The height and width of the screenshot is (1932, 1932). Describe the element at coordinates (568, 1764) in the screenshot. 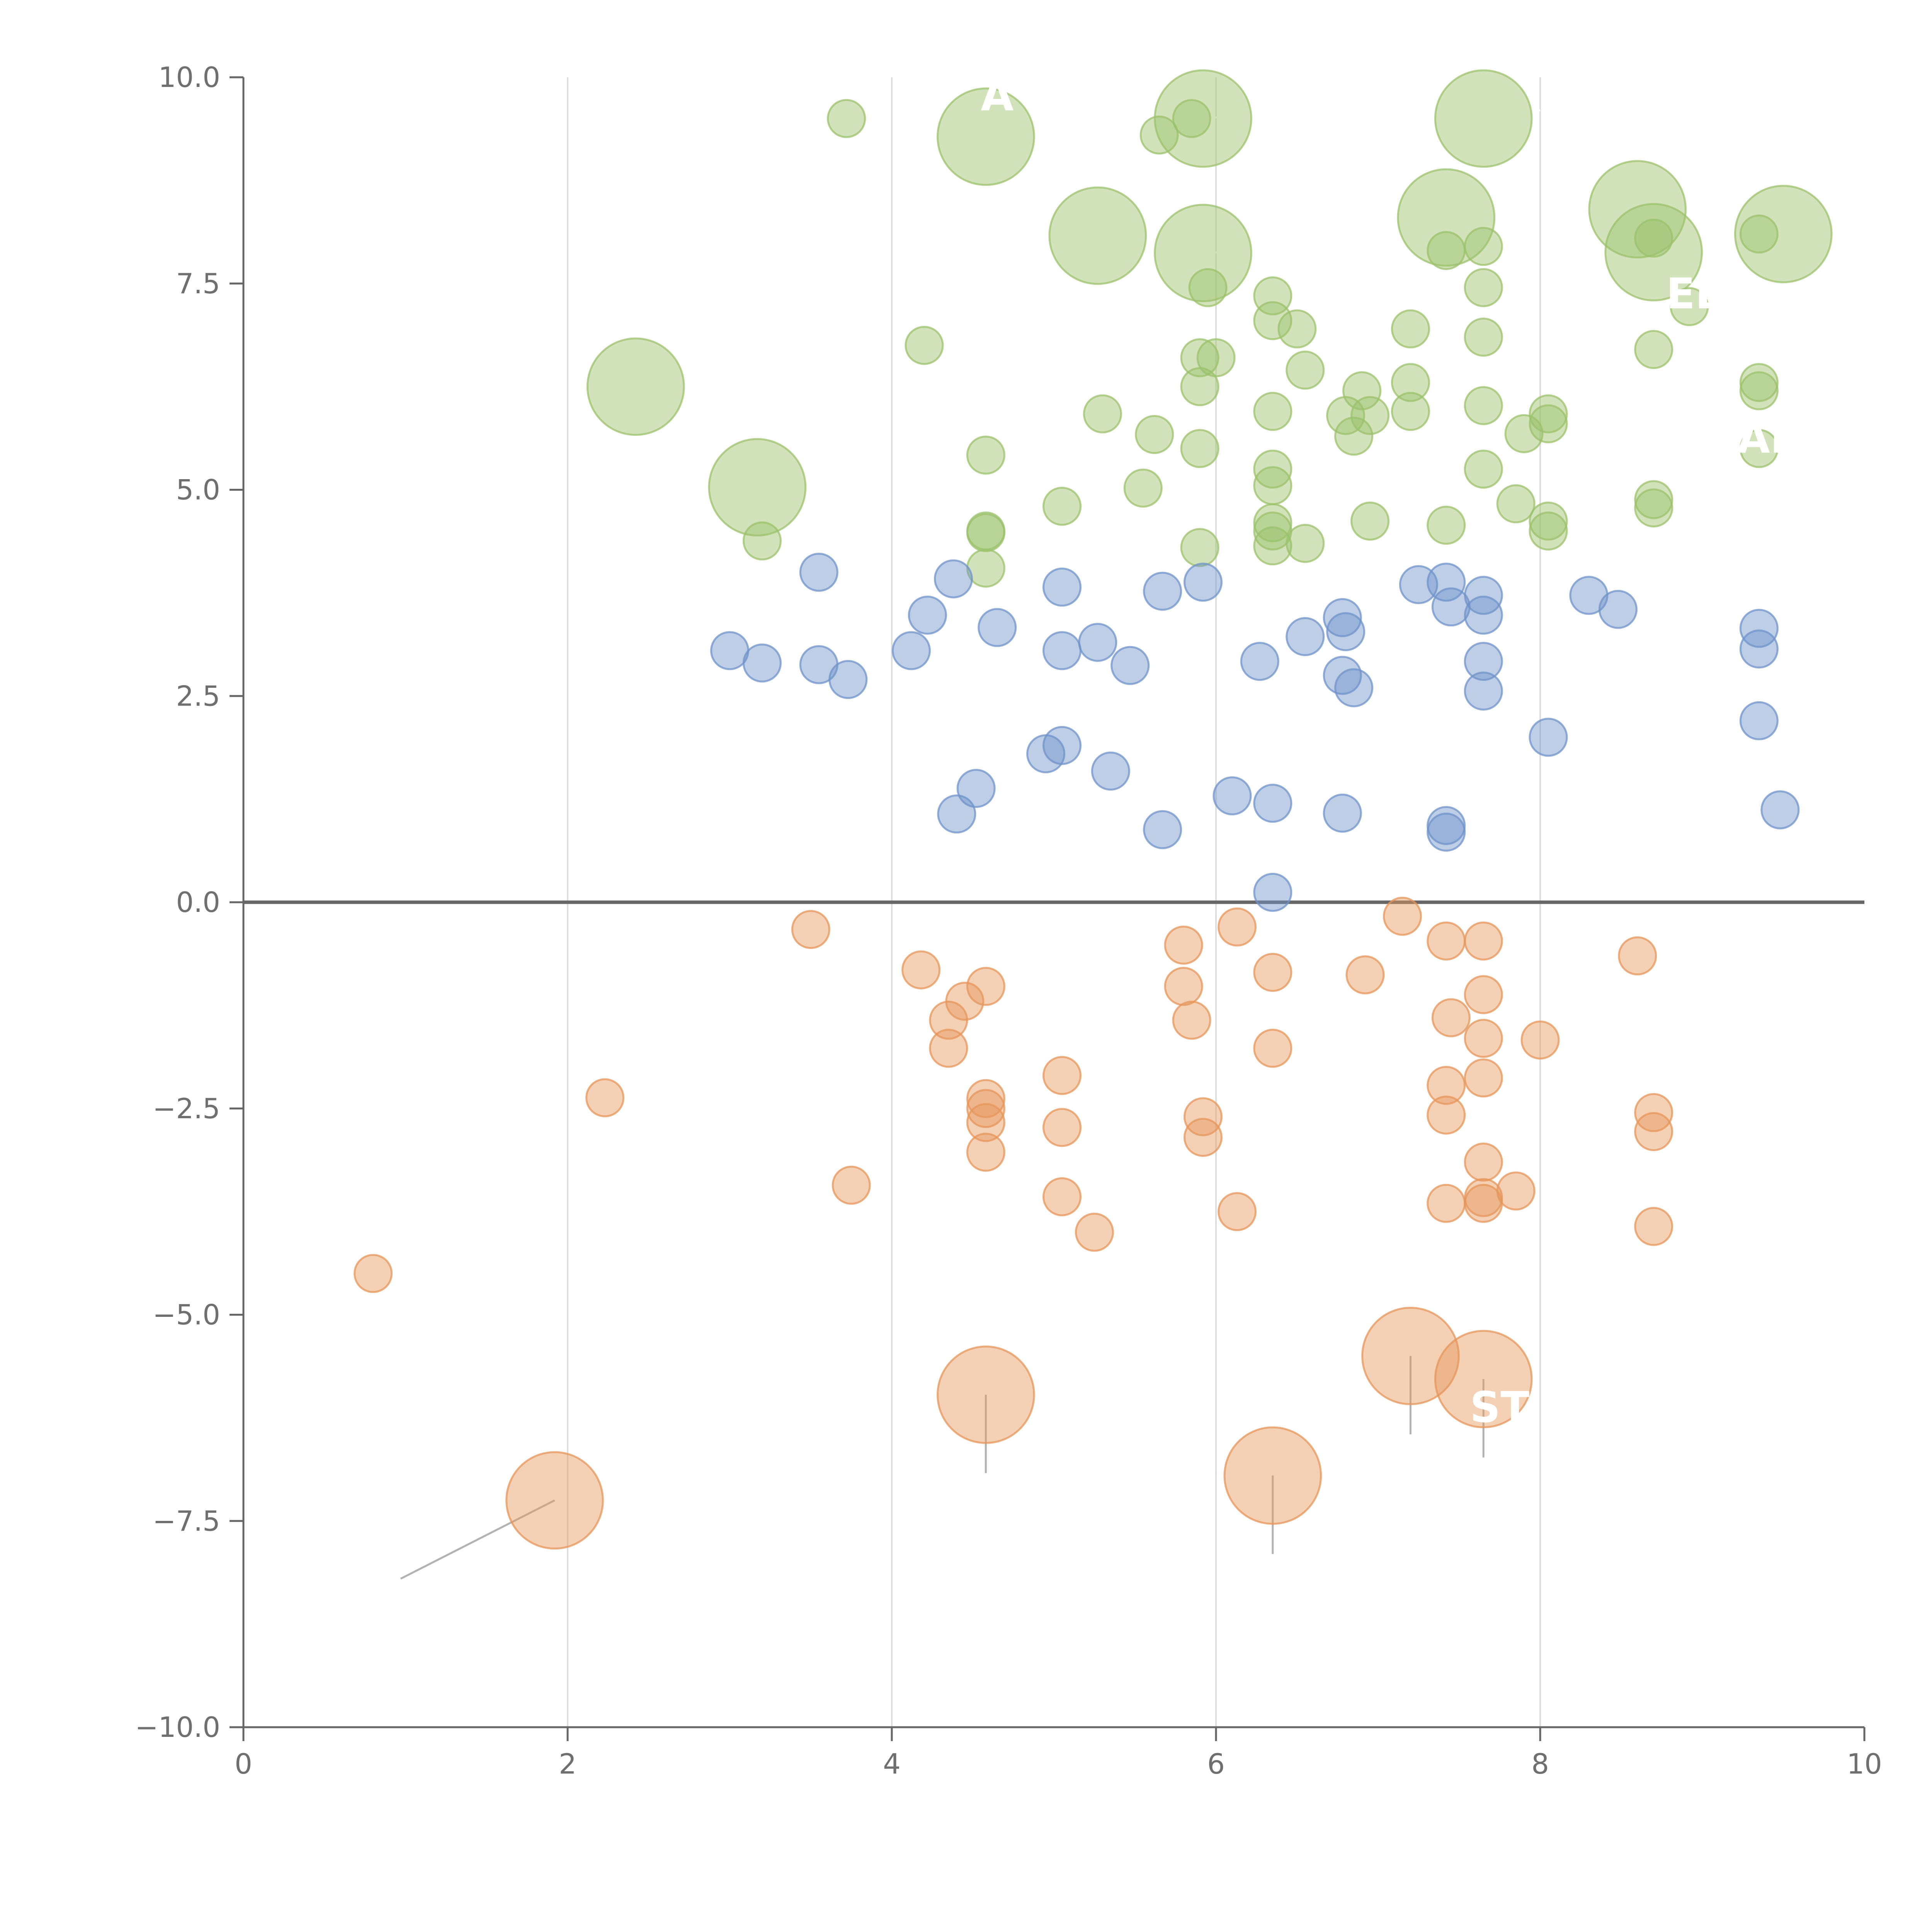

I see `x-tick-label: 2` at that location.